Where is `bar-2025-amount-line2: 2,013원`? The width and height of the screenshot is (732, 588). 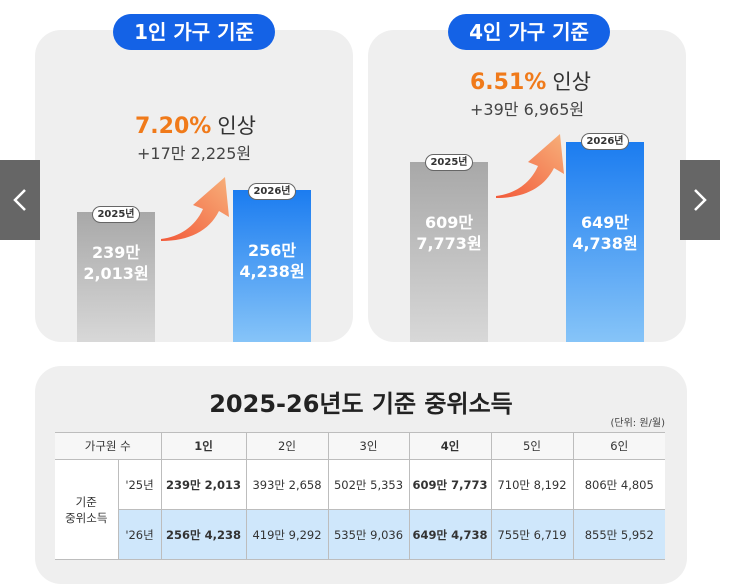 bar-2025-amount-line2: 2,013원 is located at coordinates (116, 273).